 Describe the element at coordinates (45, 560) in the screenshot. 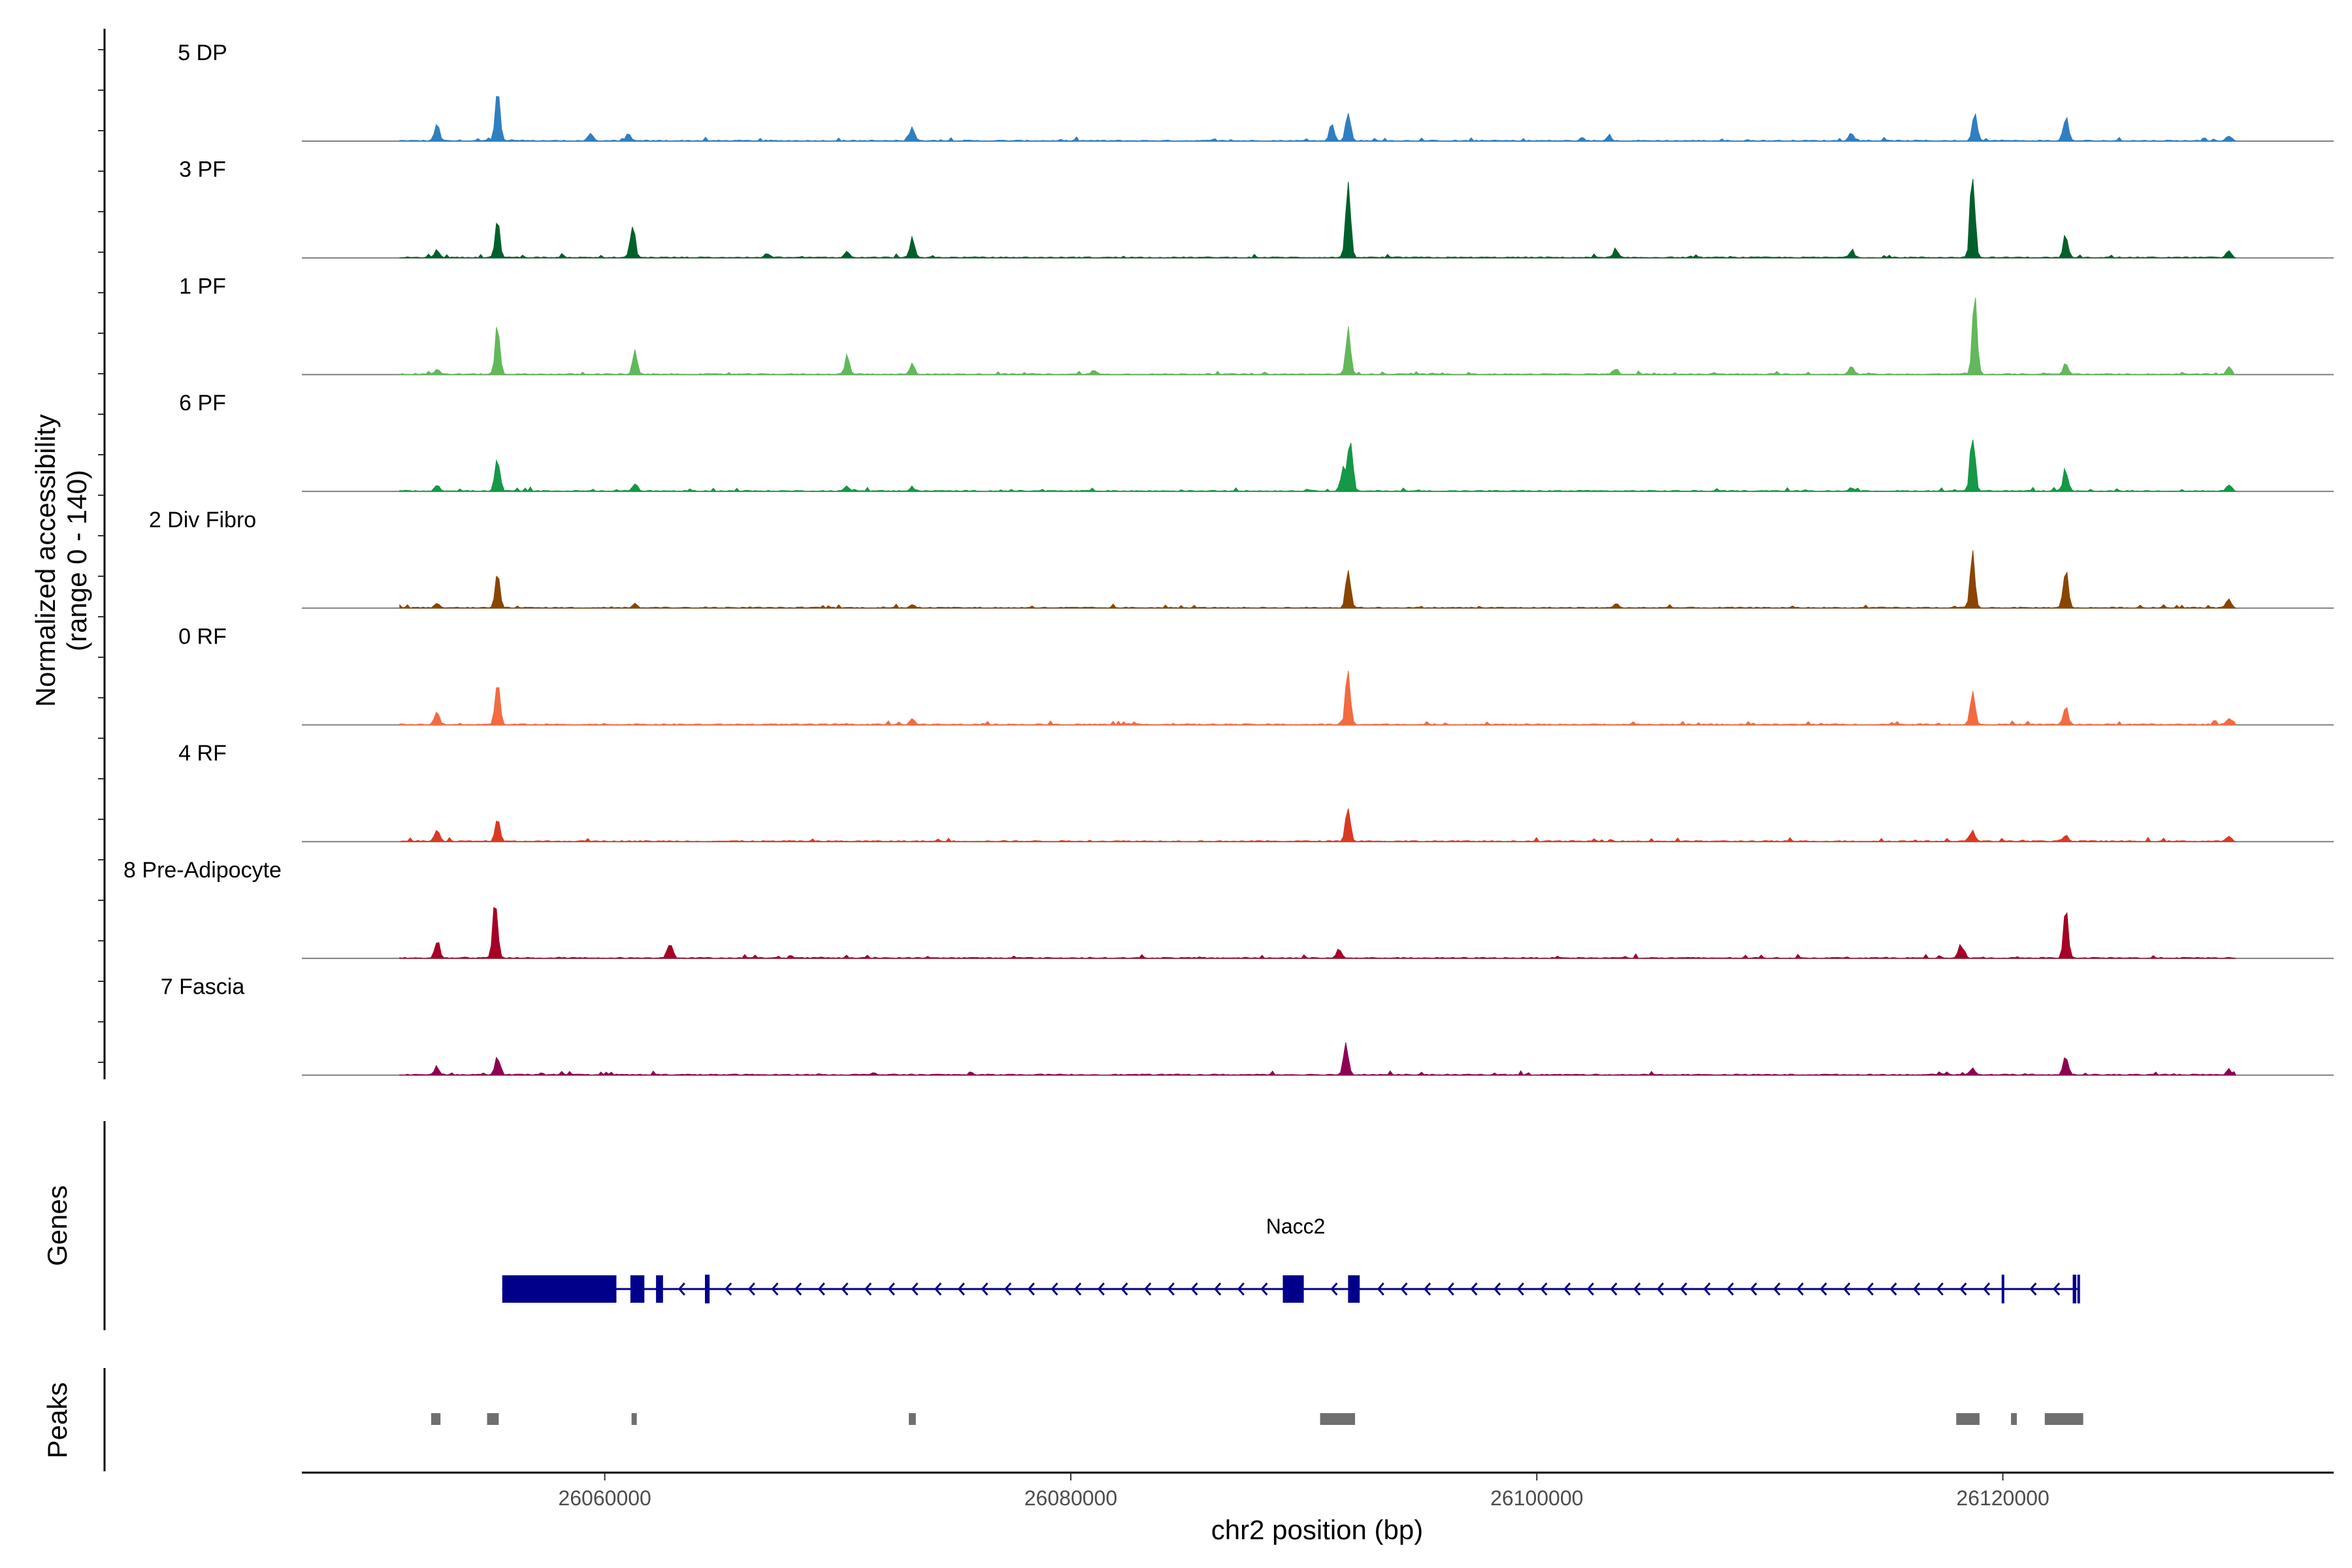

I see `y-axis-title-line1: Normalized accessibility` at that location.